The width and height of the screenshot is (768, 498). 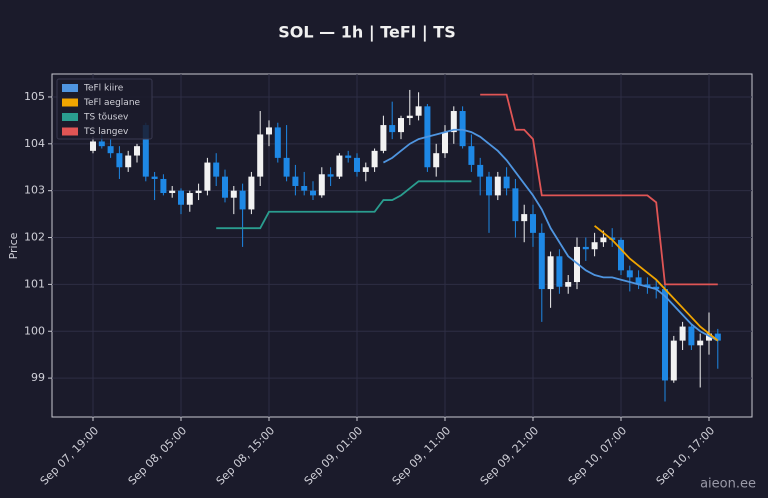 I want to click on x-tick-label: Sep 09, 21:00, so click(x=510, y=456).